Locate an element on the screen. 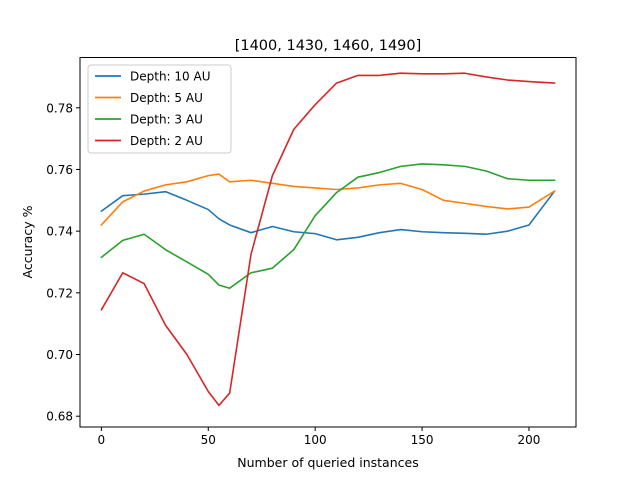 This screenshot has height=484, width=640. x-tick-label: 0 is located at coordinates (102, 440).